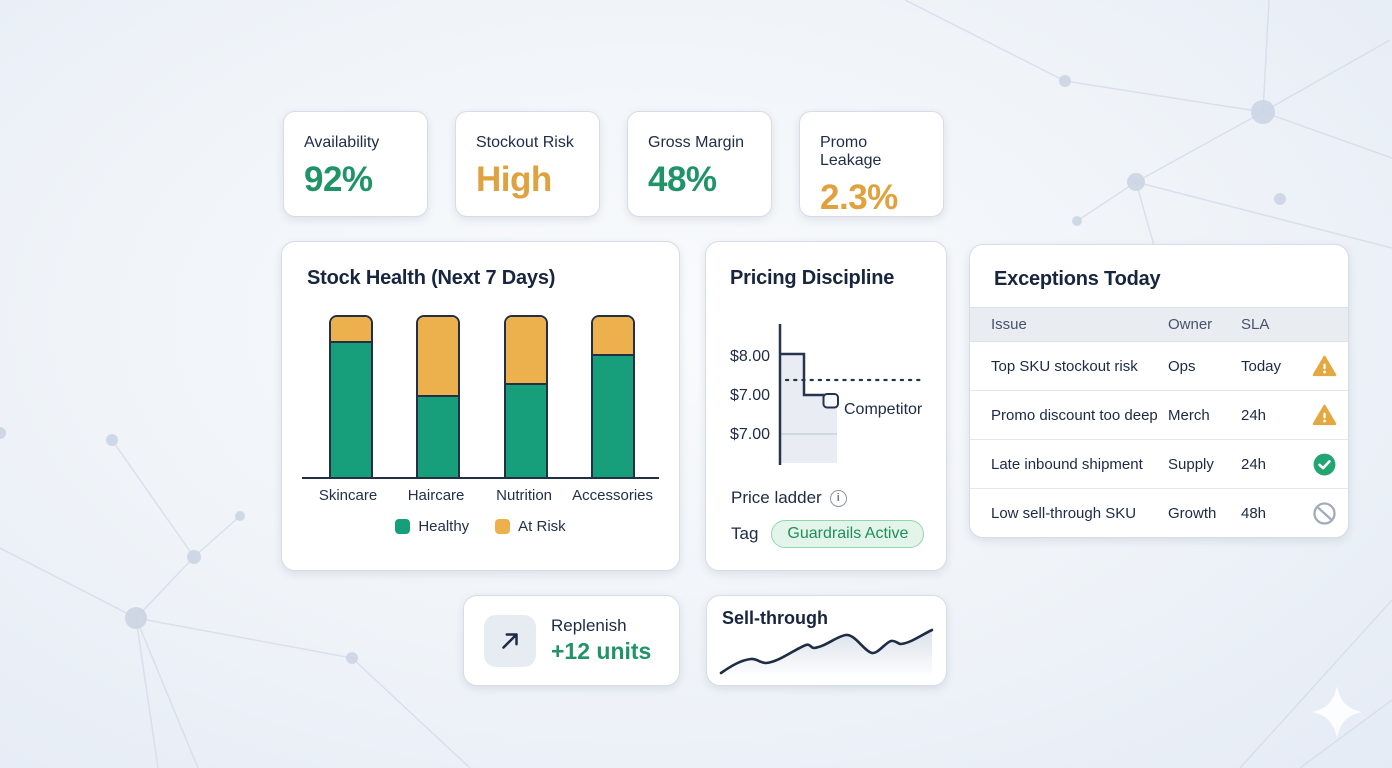 The width and height of the screenshot is (1392, 768). What do you see at coordinates (848, 534) in the screenshot?
I see `guardrails-active-badge: Guardrails Active` at bounding box center [848, 534].